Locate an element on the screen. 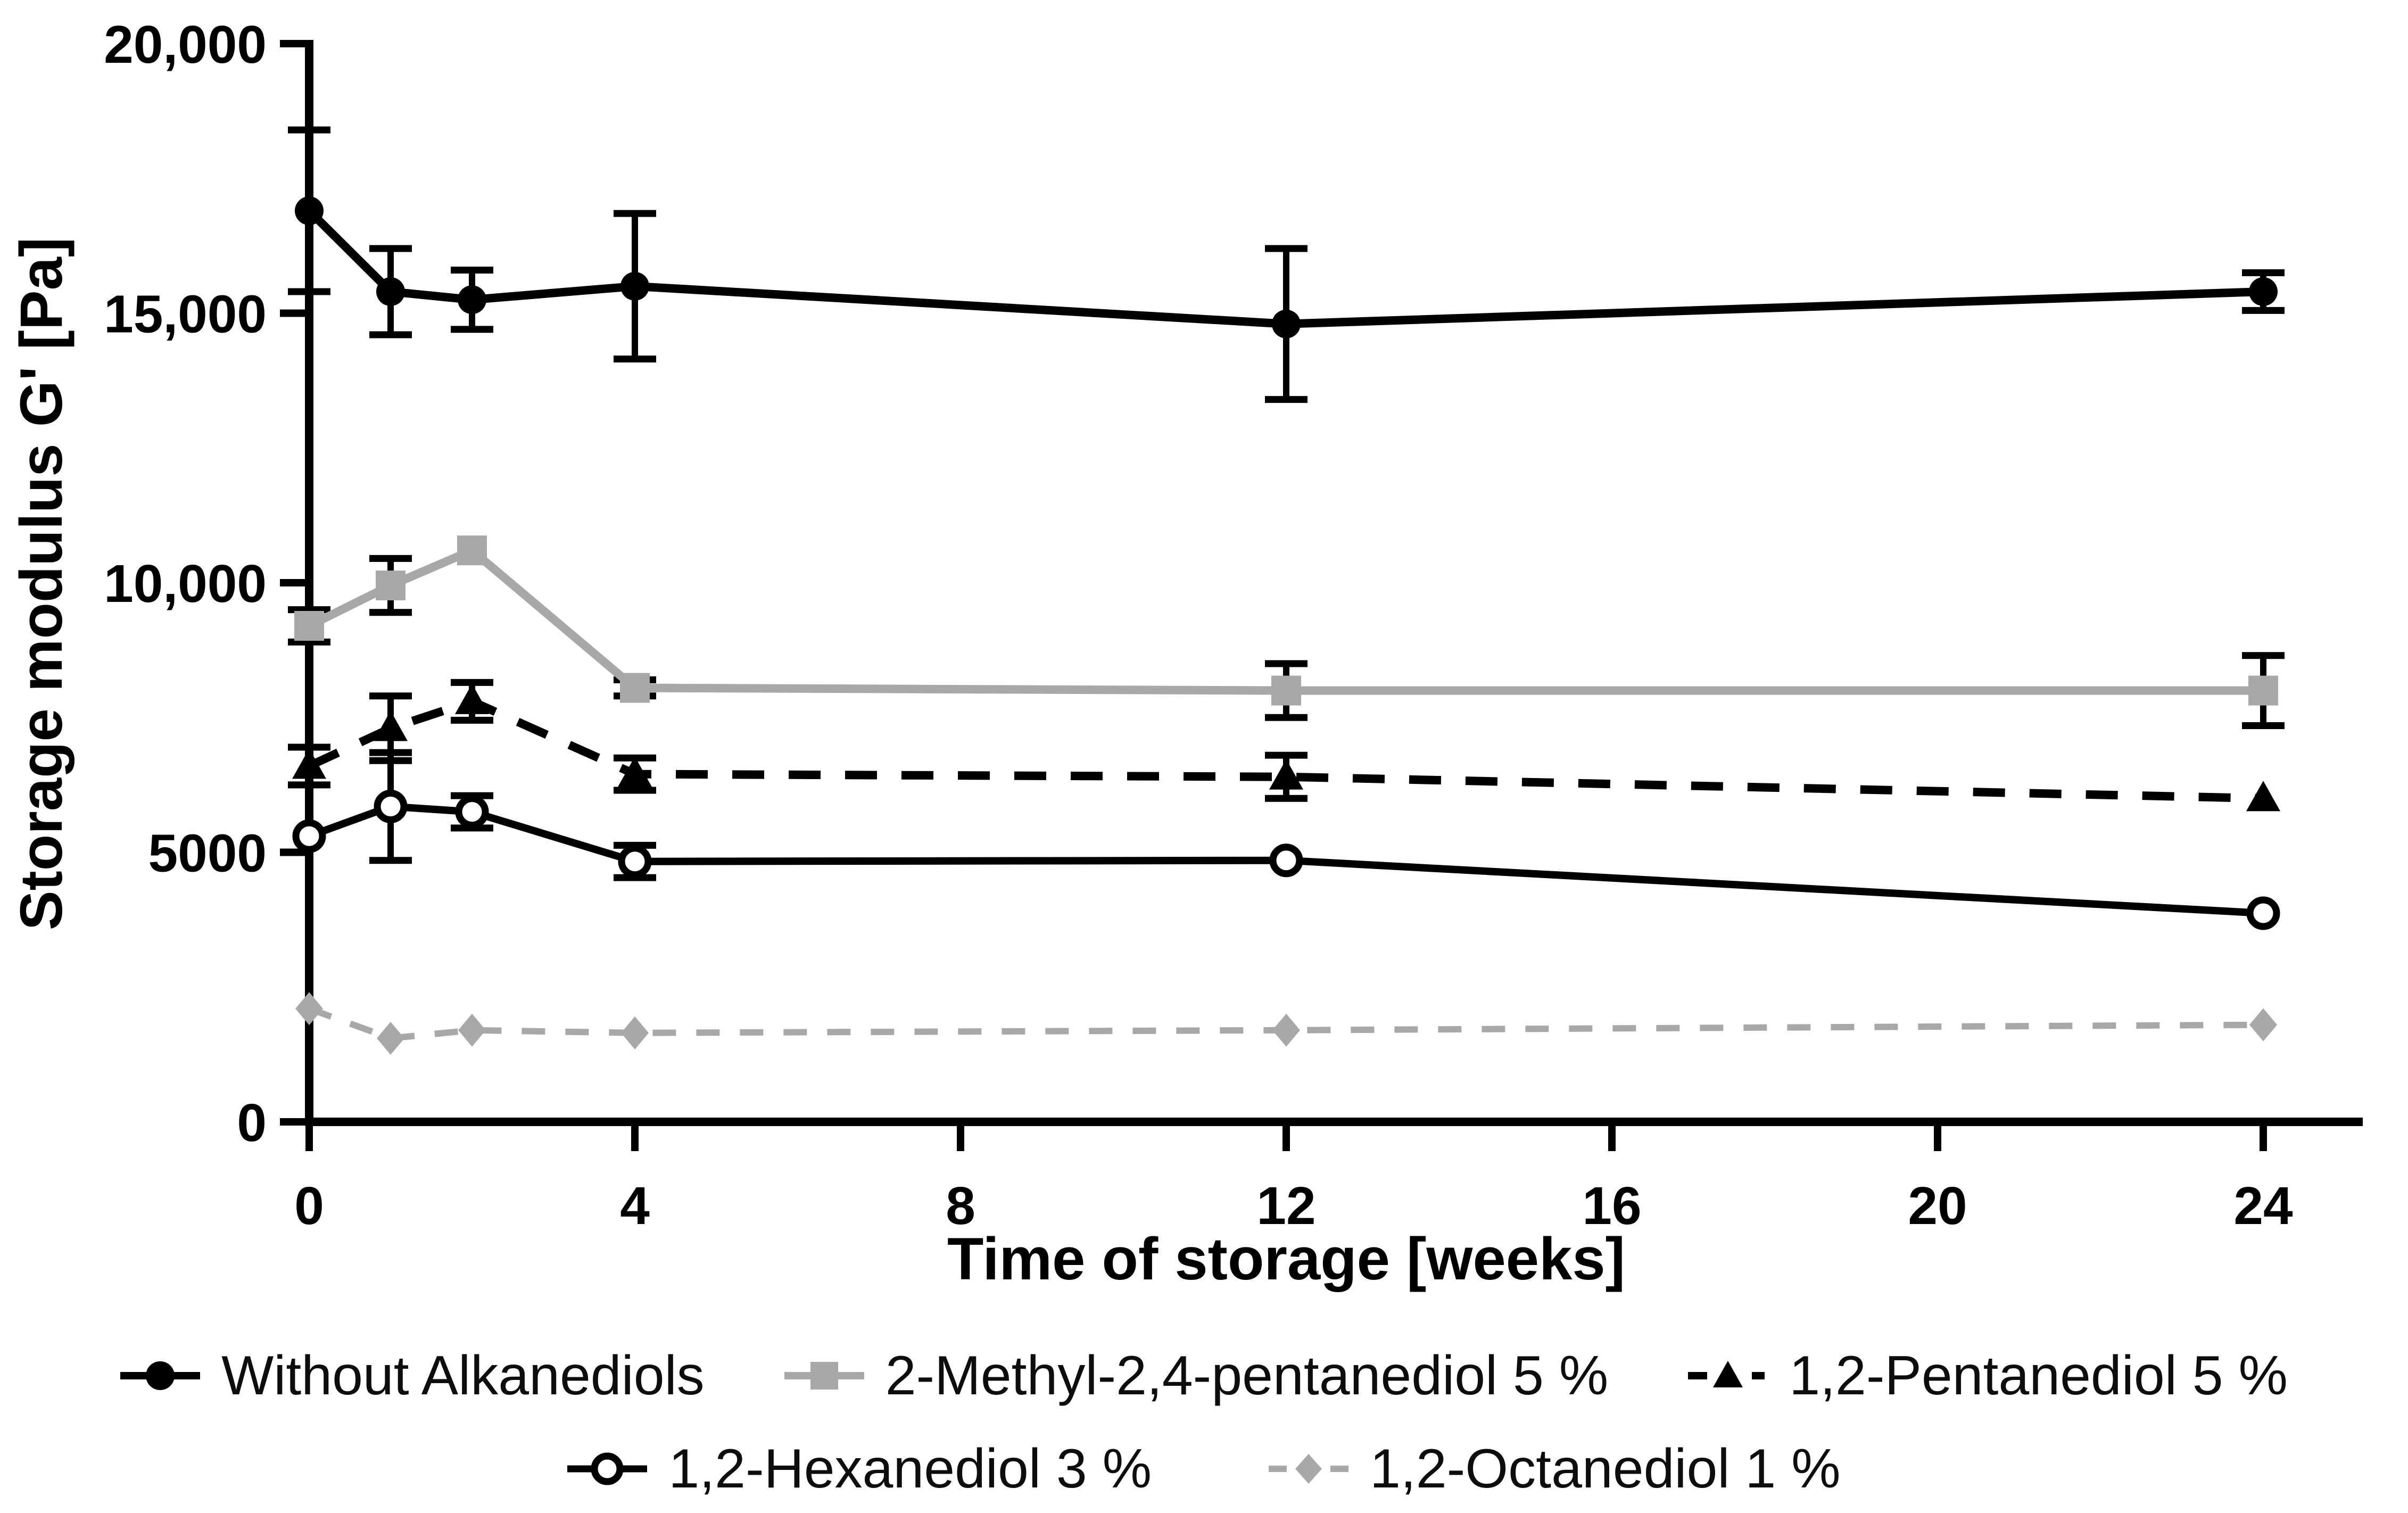 The width and height of the screenshot is (2408, 1513). x-tick-label: 0 is located at coordinates (309, 1206).